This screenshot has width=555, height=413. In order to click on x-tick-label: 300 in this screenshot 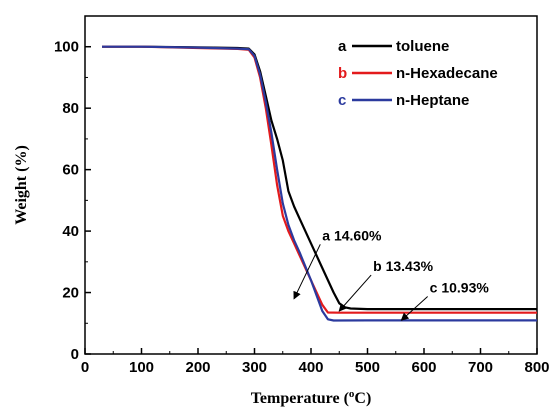, I will do `click(254, 367)`.